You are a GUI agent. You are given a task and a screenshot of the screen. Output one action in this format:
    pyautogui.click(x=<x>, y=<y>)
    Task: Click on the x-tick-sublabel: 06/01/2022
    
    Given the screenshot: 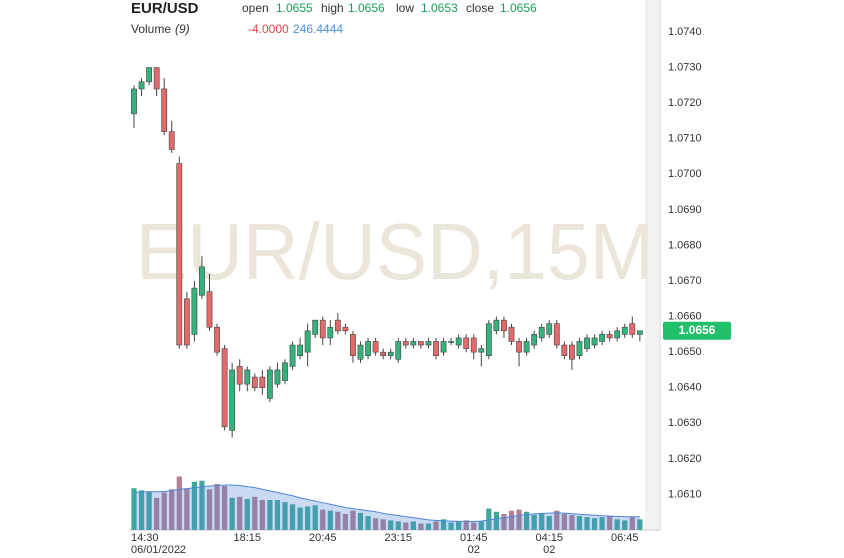 What is the action you would take?
    pyautogui.click(x=158, y=550)
    